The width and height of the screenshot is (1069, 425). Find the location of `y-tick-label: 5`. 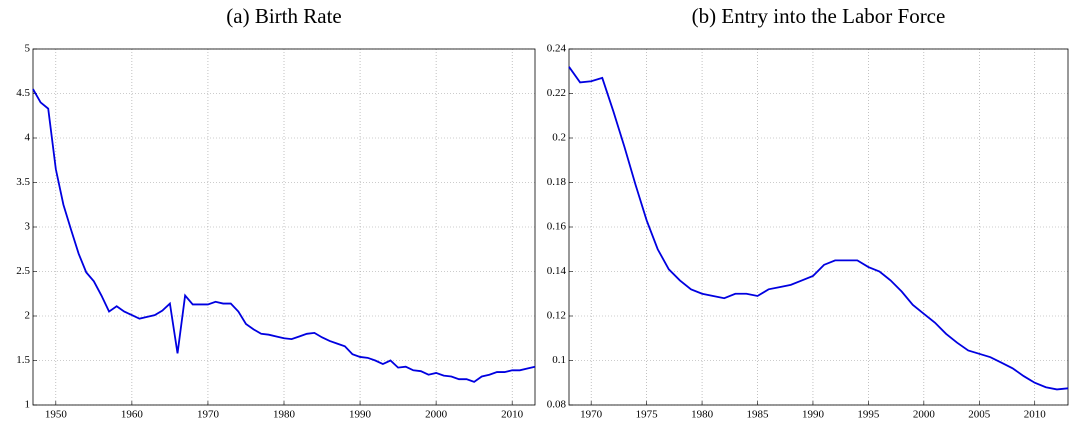

y-tick-label: 5 is located at coordinates (28, 49).